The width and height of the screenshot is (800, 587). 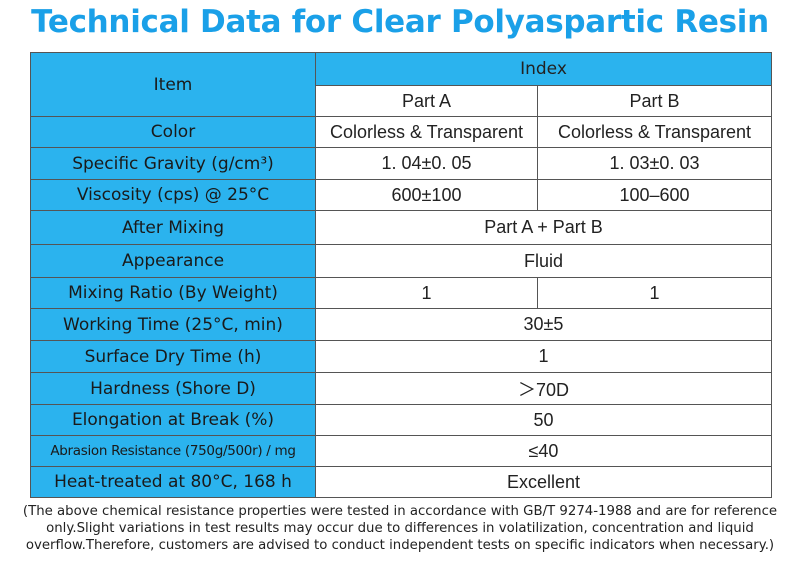 I want to click on part-a-value: 1. 04±0. 05, so click(x=426, y=163).